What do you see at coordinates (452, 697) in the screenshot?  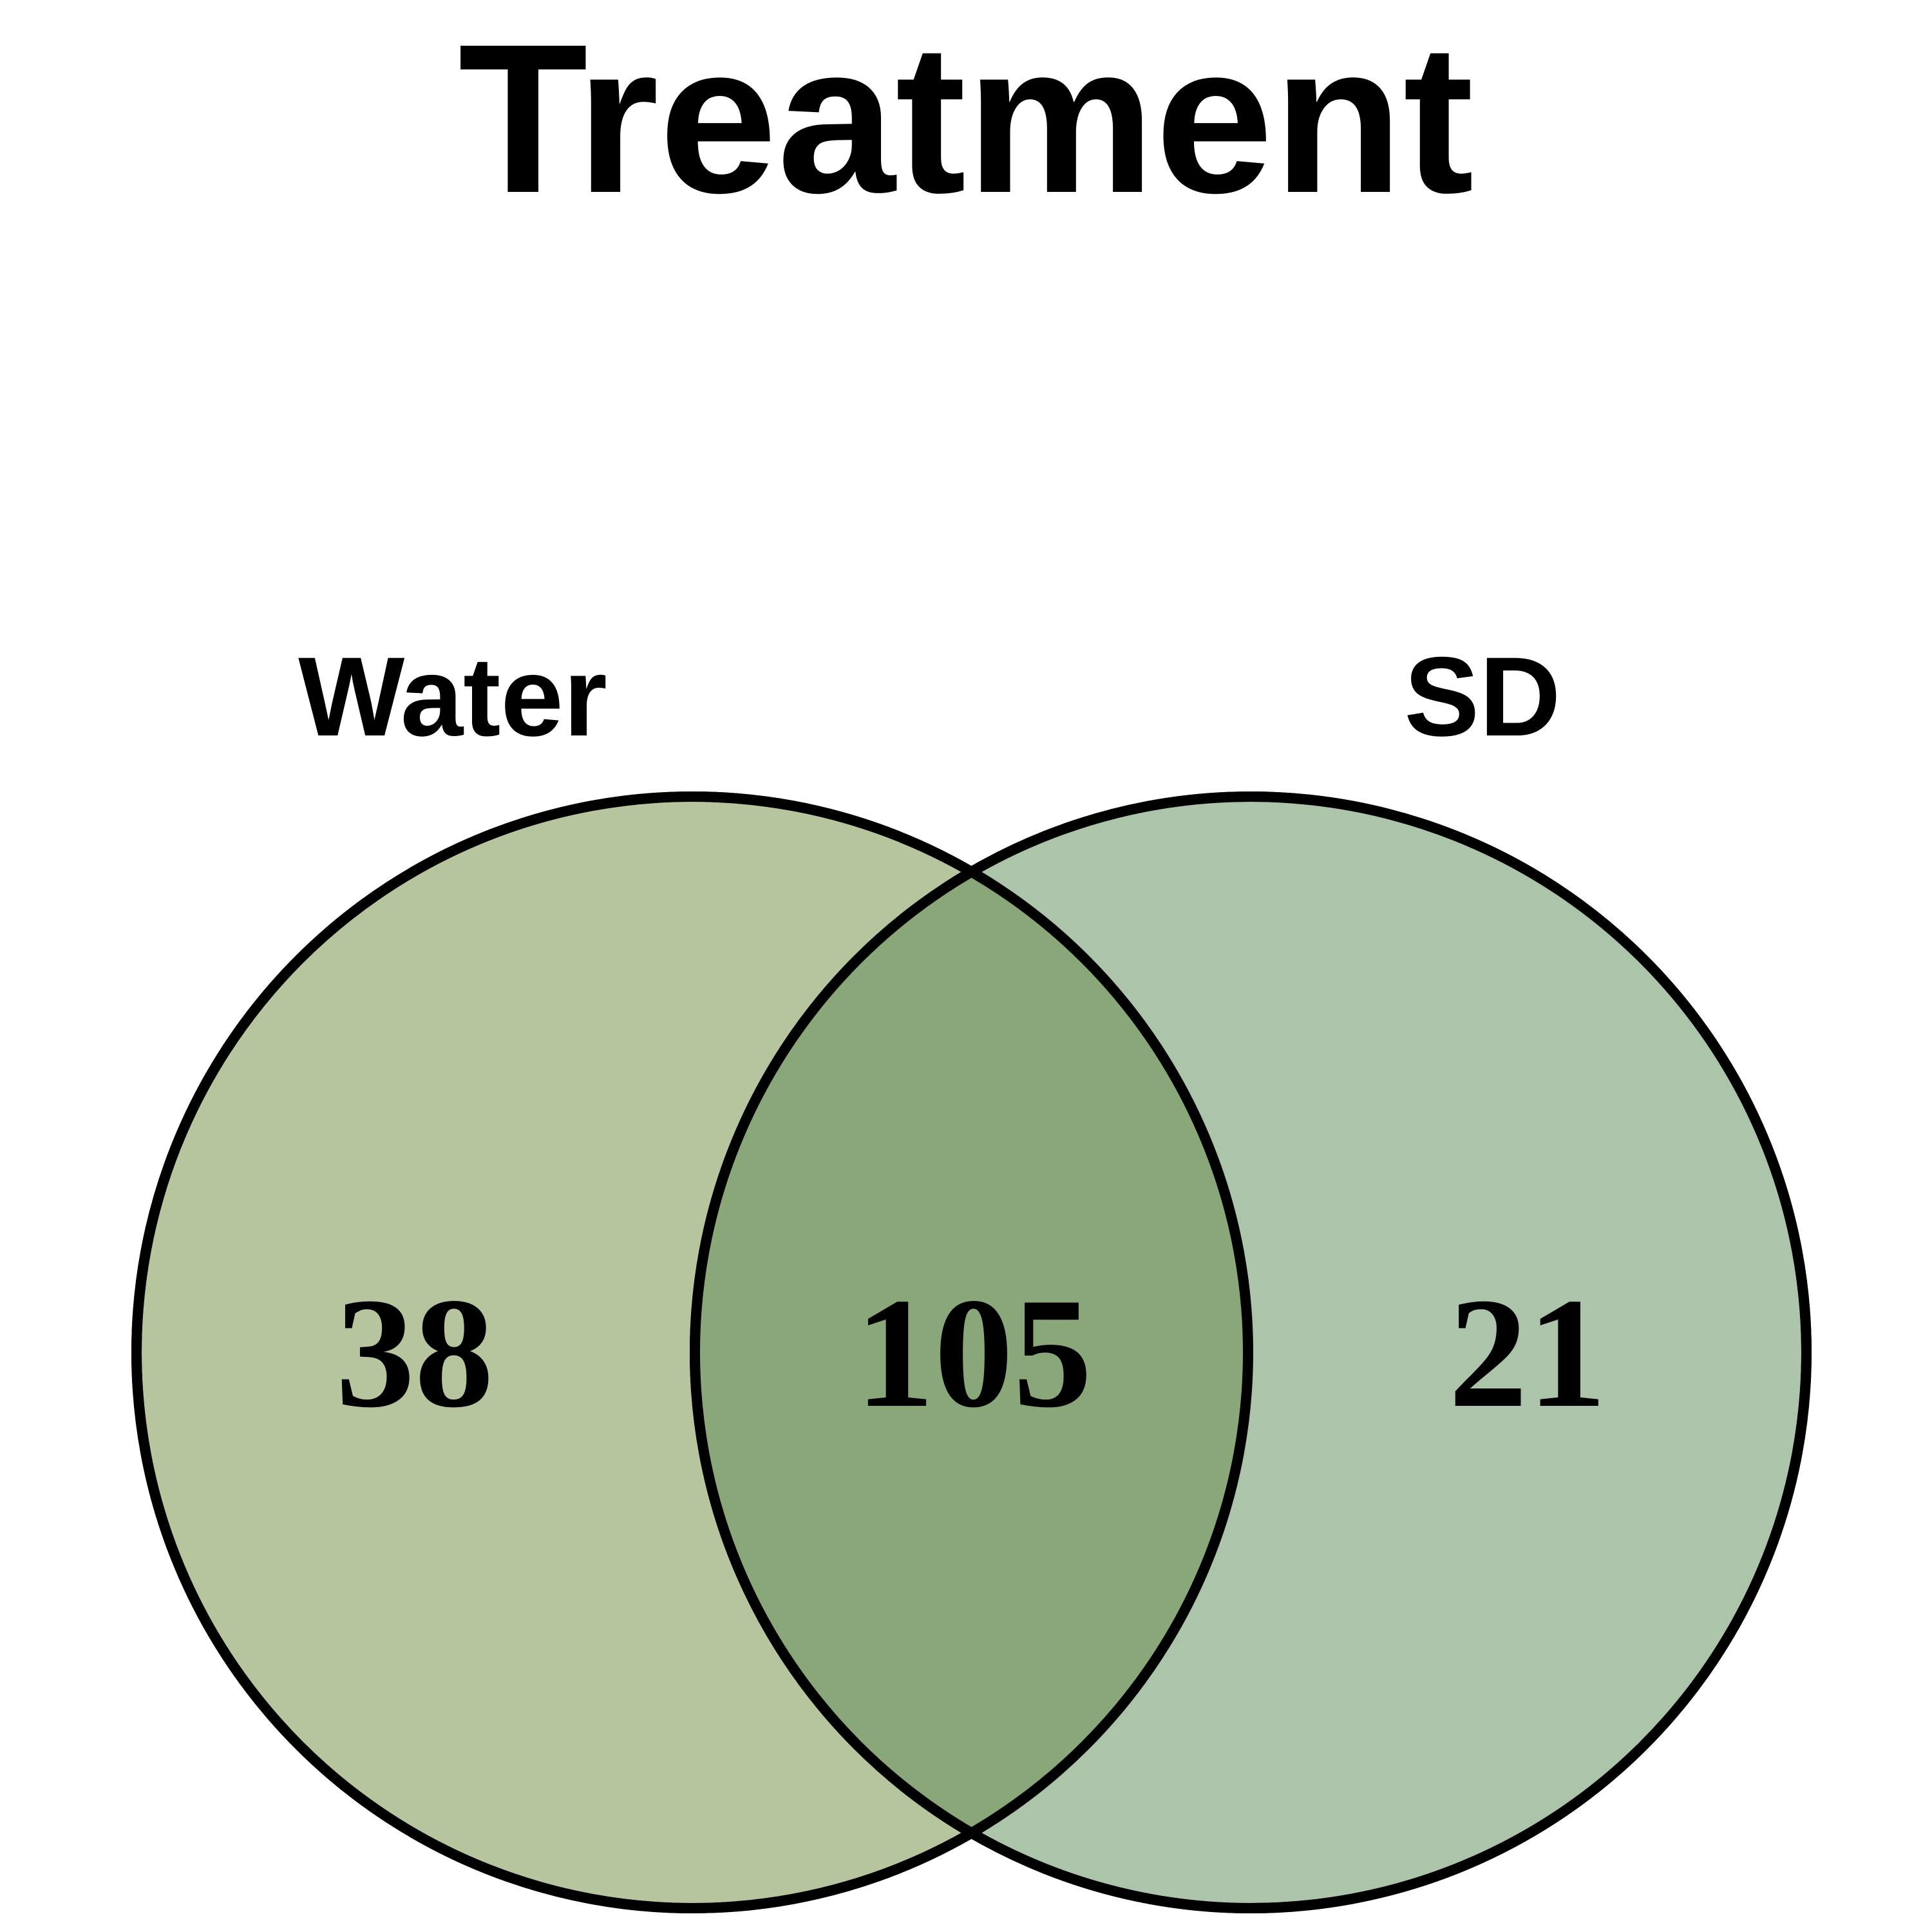 I see `water-set-label: Water` at bounding box center [452, 697].